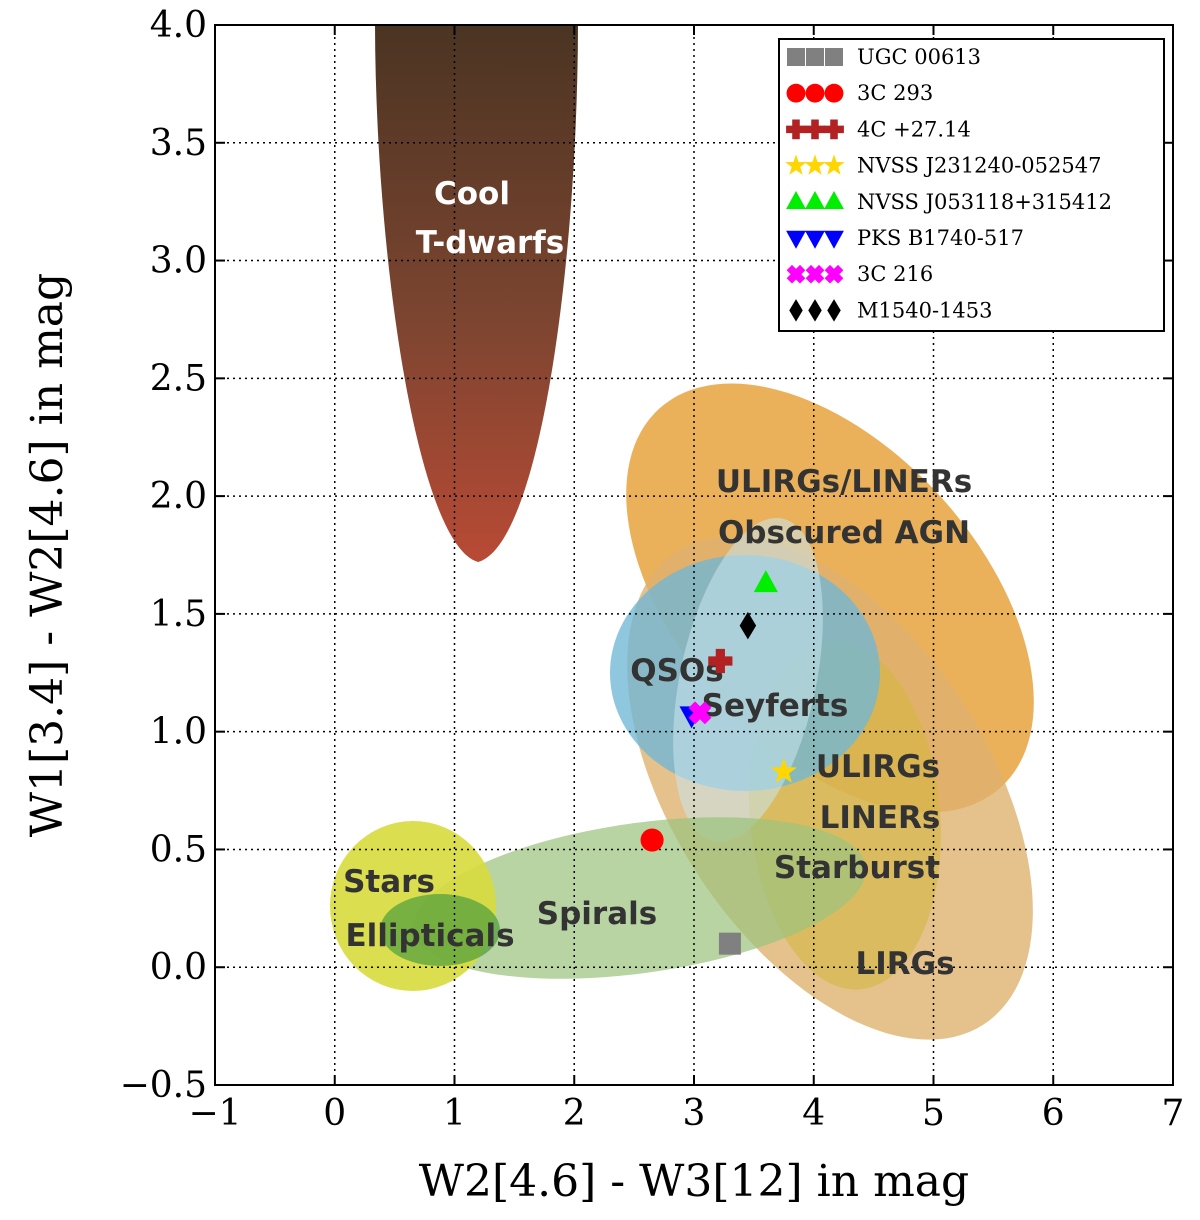 Image resolution: width=1200 pixels, height=1220 pixels. Describe the element at coordinates (214, 1113) in the screenshot. I see `x-tick-label: −1` at that location.